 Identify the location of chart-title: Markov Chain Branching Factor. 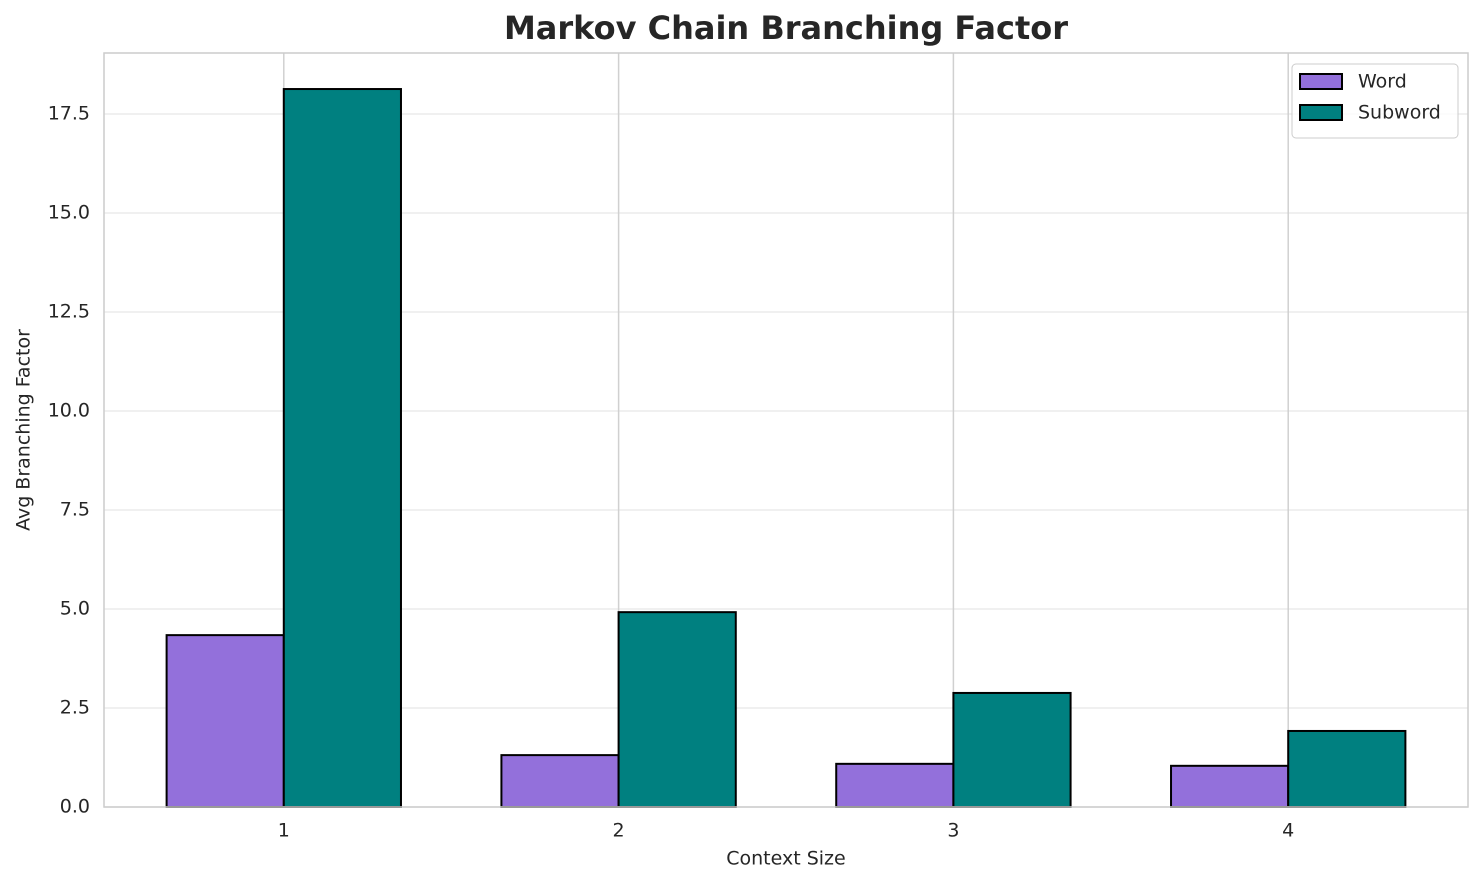
(786, 28).